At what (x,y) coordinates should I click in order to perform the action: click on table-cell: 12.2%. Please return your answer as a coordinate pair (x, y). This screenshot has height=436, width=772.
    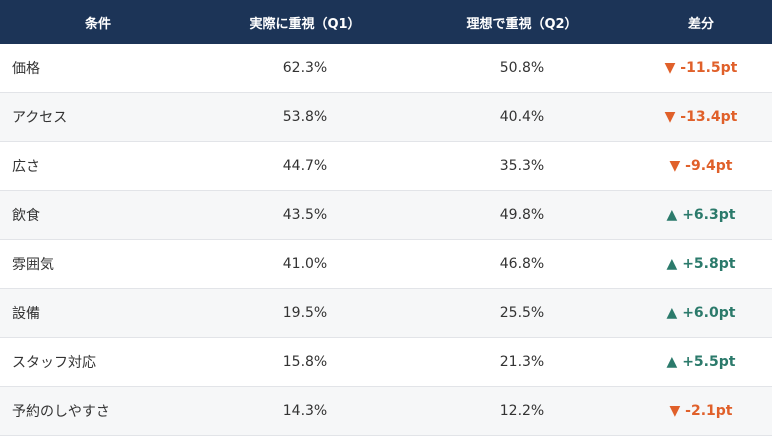
    Looking at the image, I should click on (522, 411).